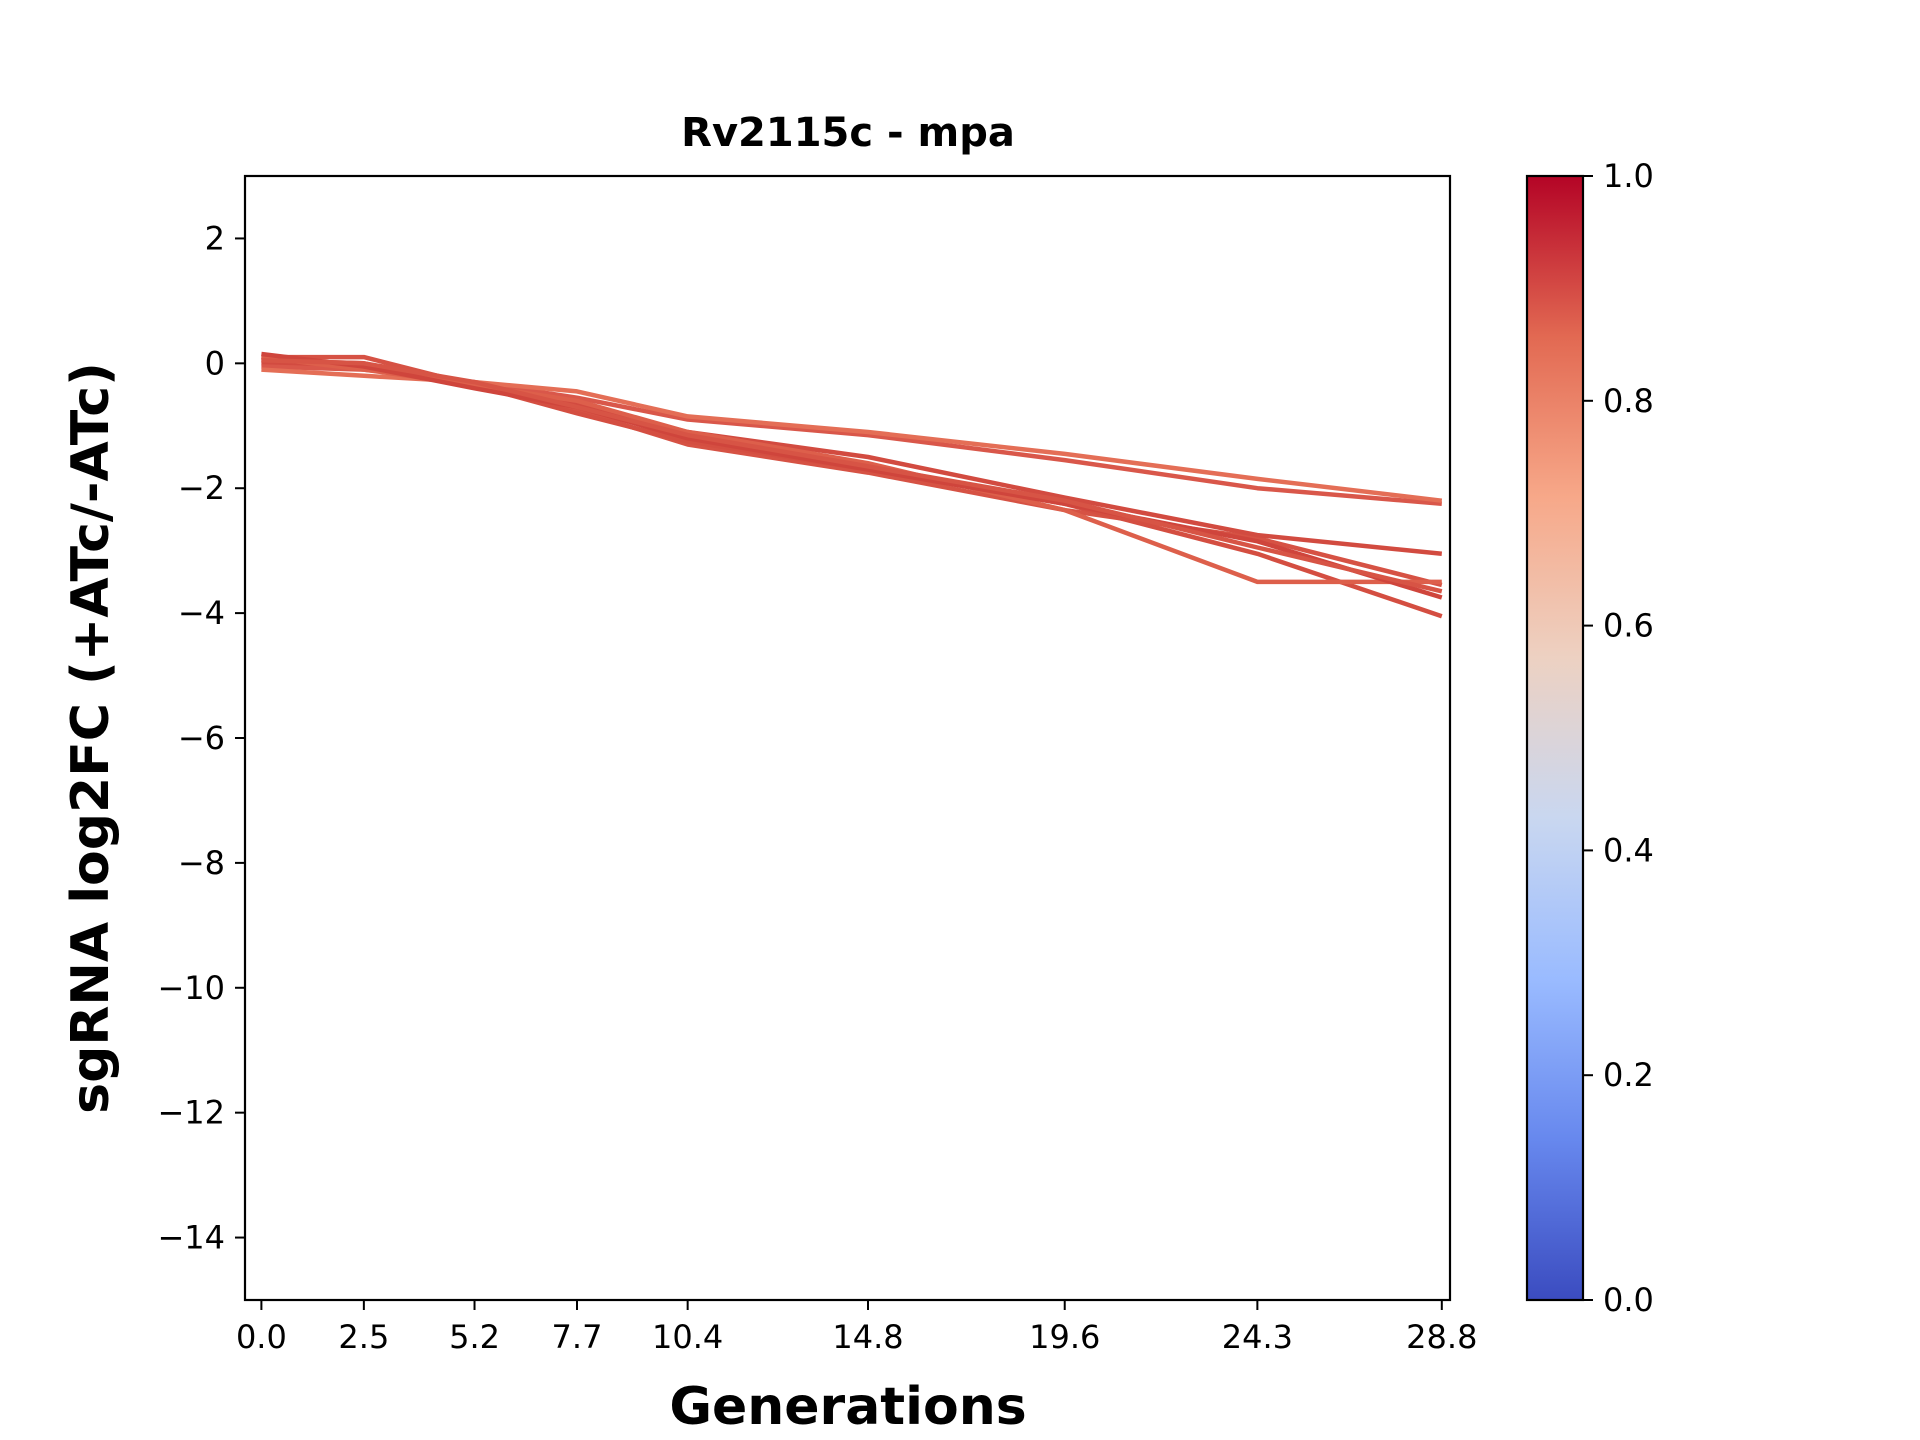 The height and width of the screenshot is (1440, 1920). What do you see at coordinates (191, 988) in the screenshot?
I see `y-tick-label: −10` at bounding box center [191, 988].